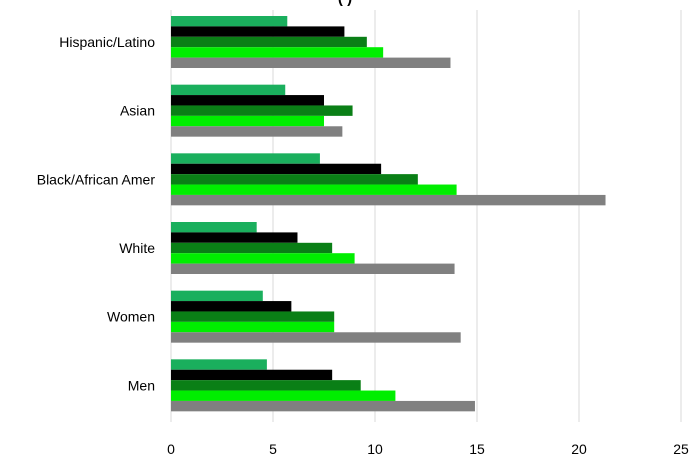 This screenshot has height=461, width=693. I want to click on category-label-4: Women, so click(131, 317).